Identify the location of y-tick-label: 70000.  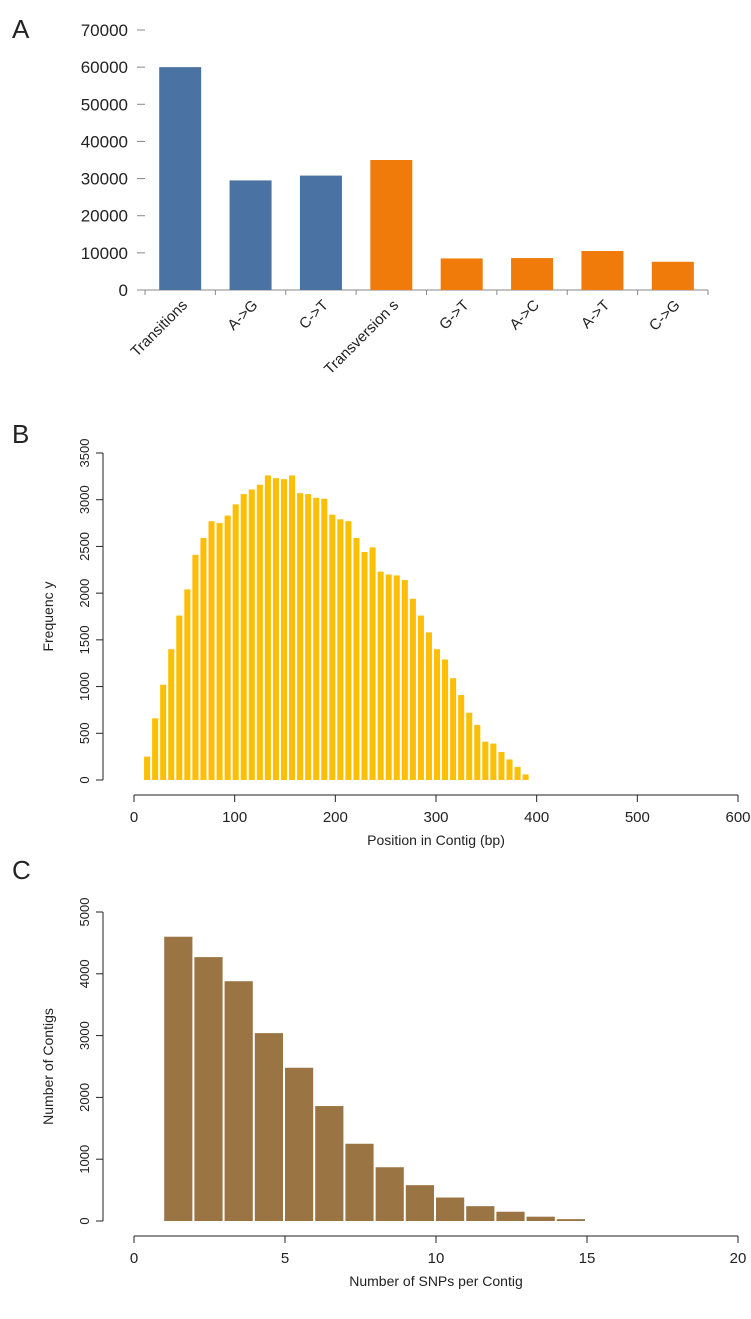
(104, 30).